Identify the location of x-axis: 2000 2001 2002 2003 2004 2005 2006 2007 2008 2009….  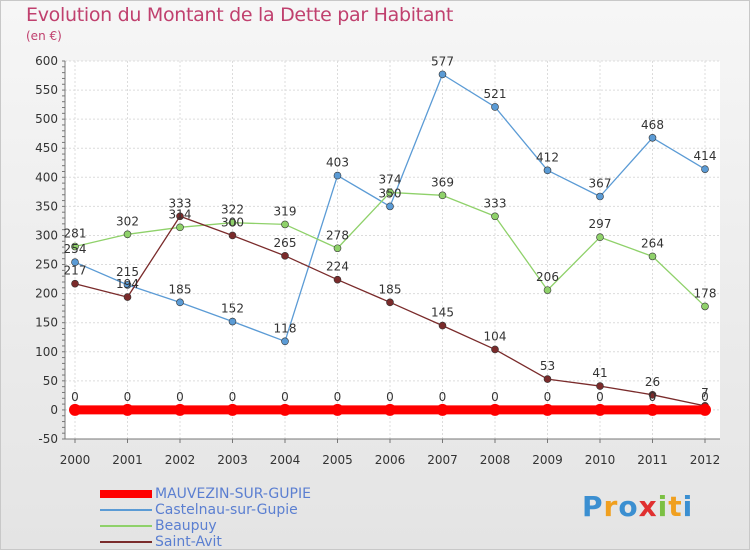
(390, 452).